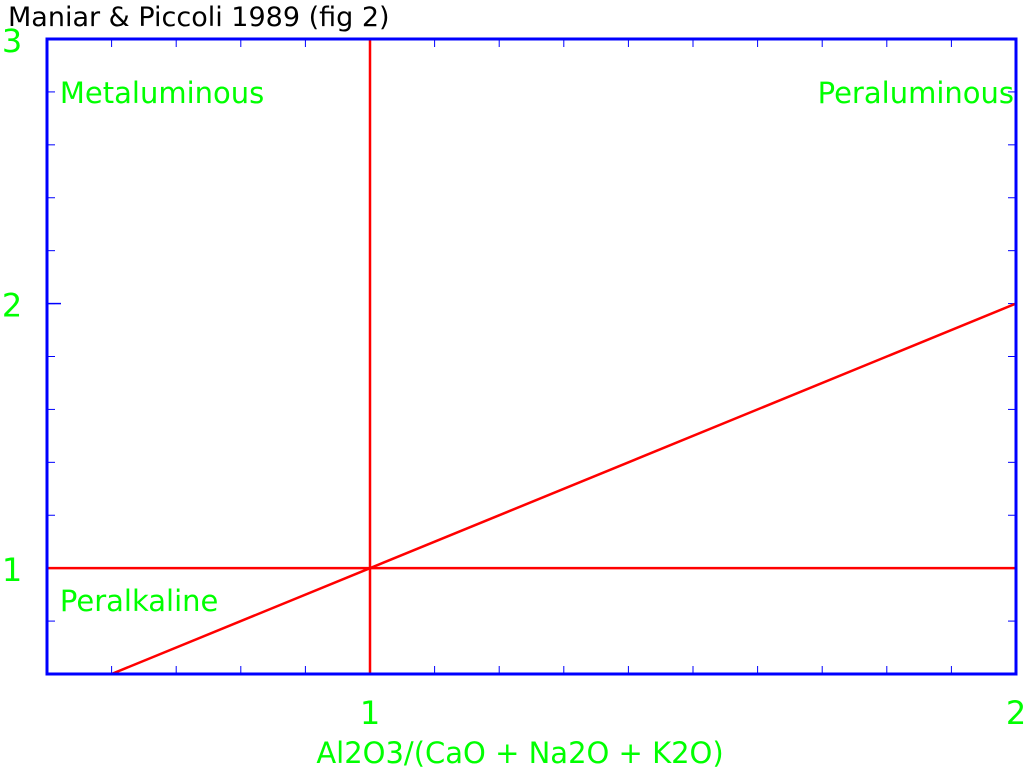  Describe the element at coordinates (139, 601) in the screenshot. I see `region-label-peralkaline: Peralkaline` at that location.